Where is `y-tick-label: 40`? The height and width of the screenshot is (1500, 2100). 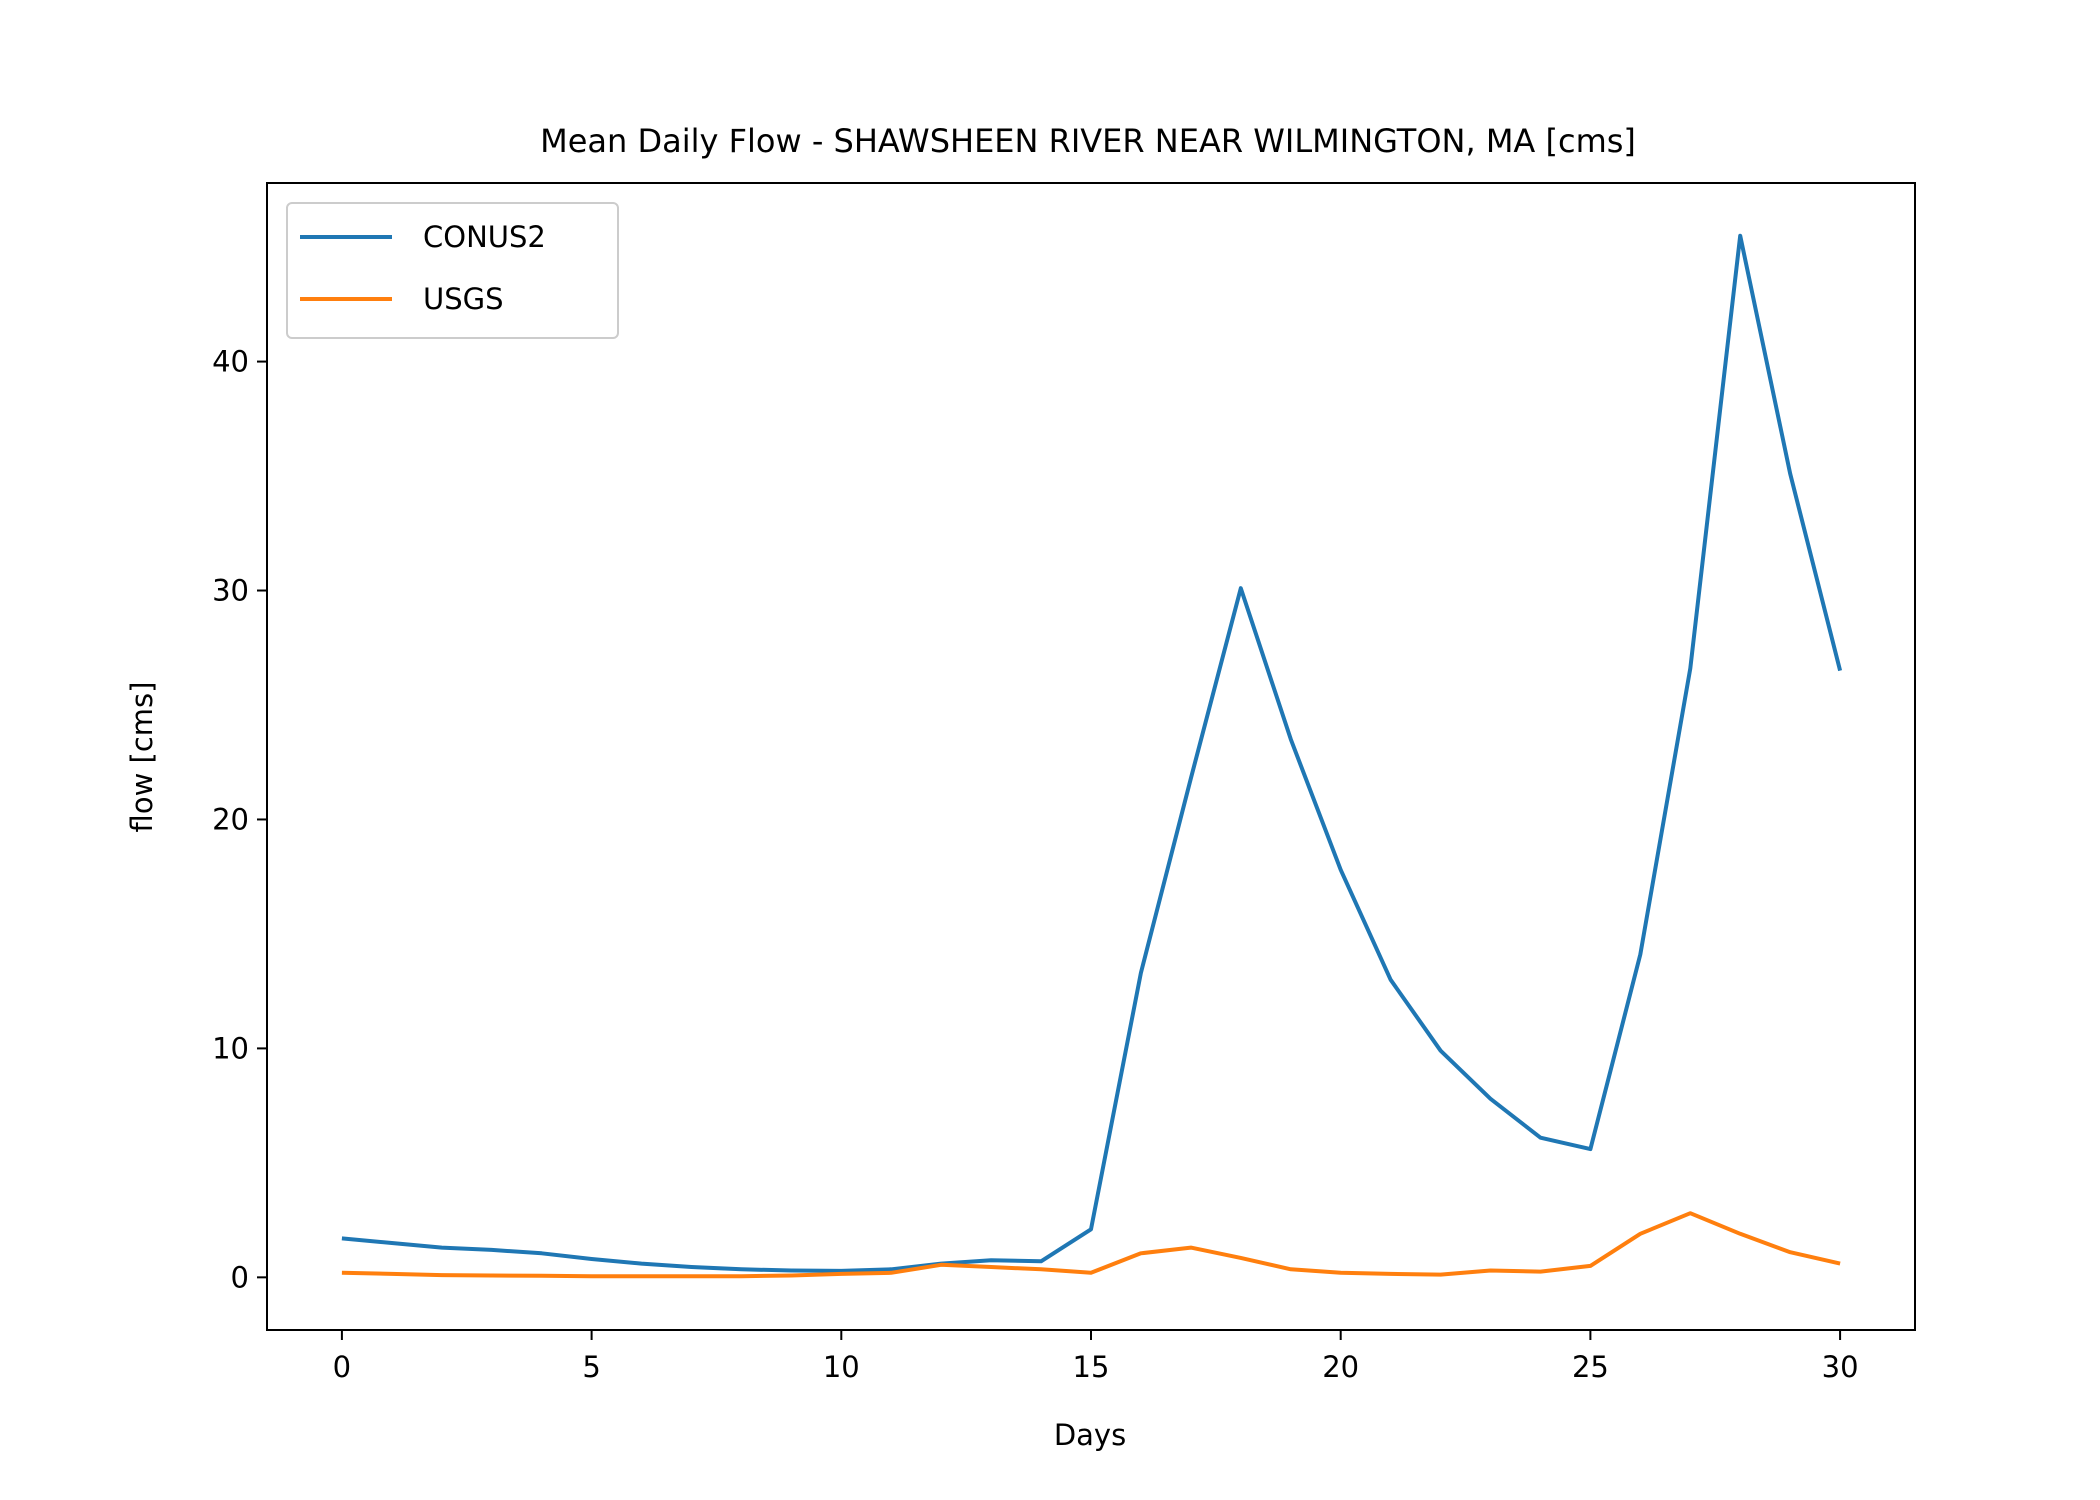
y-tick-label: 40 is located at coordinates (230, 362).